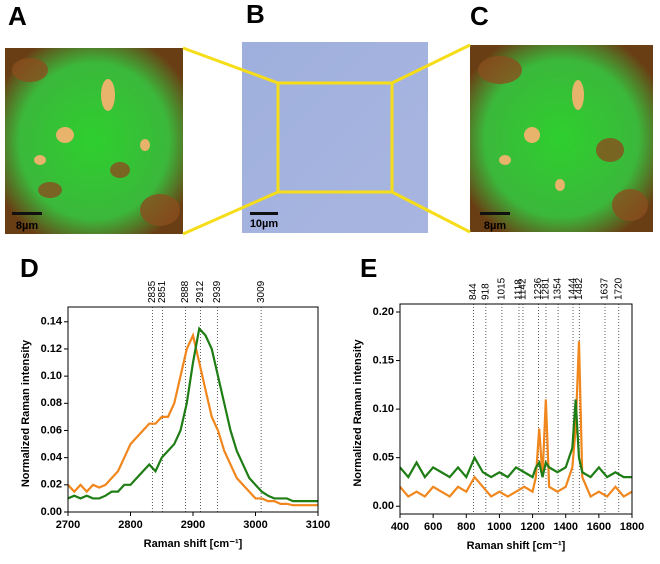  What do you see at coordinates (152, 291) in the screenshot?
I see `peak-label: 2835` at bounding box center [152, 291].